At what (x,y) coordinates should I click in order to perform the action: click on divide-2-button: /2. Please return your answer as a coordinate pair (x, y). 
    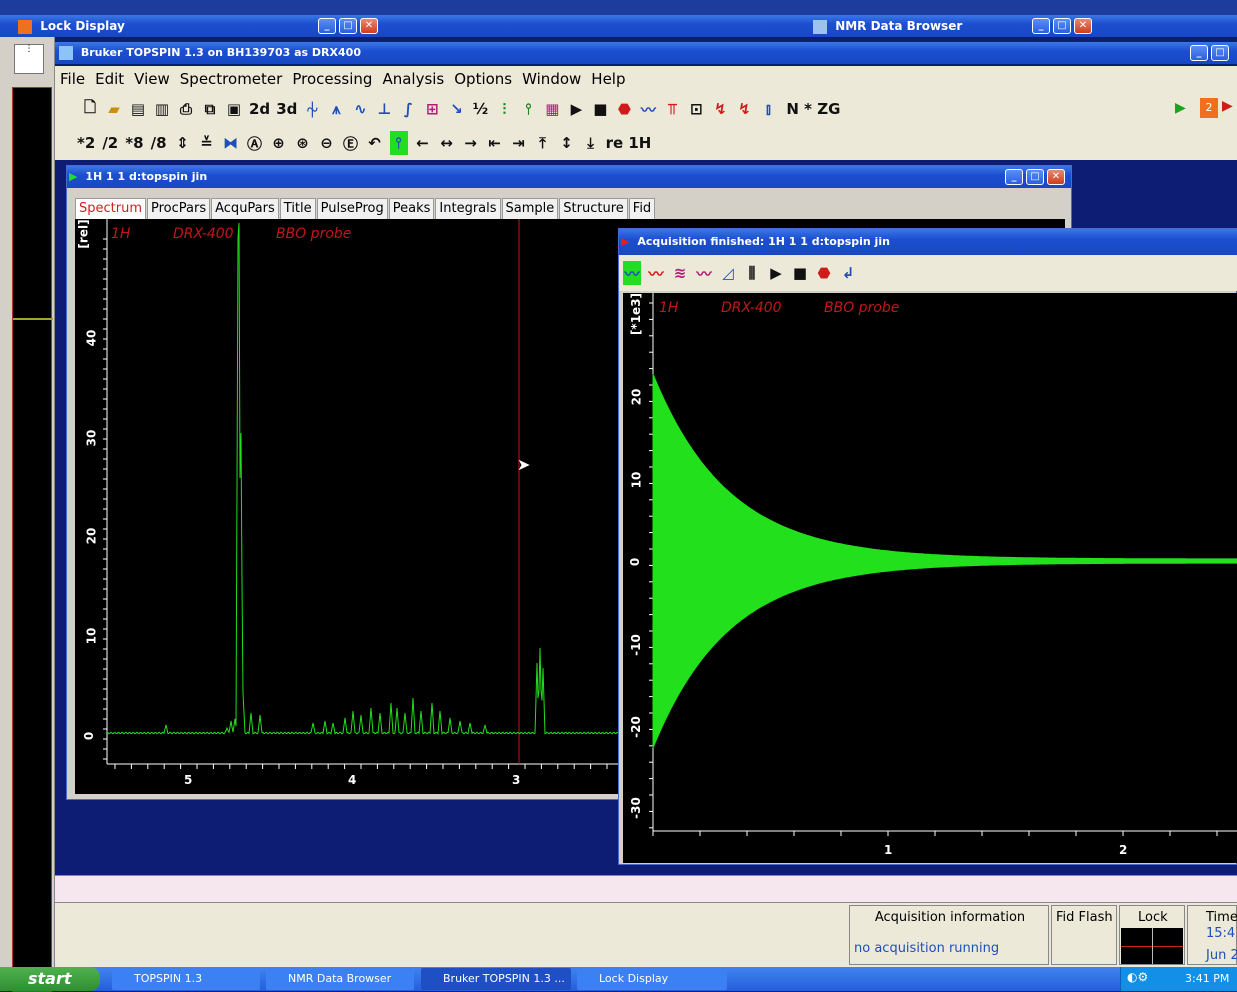
    Looking at the image, I should click on (110, 143).